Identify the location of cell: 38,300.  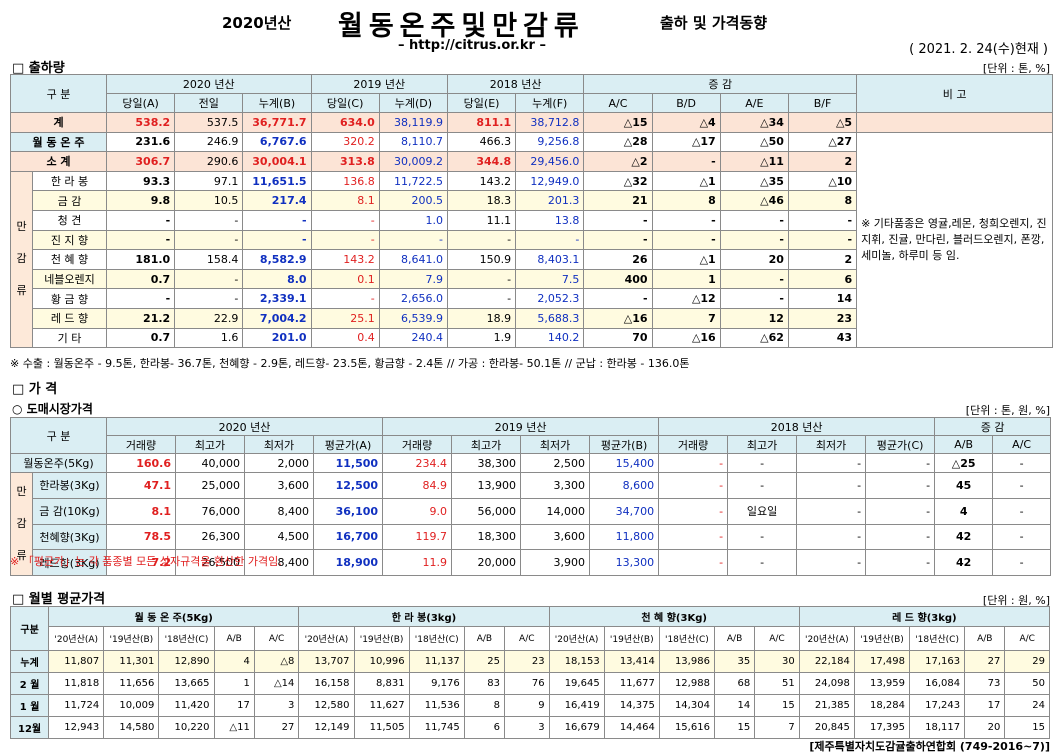
(486, 463).